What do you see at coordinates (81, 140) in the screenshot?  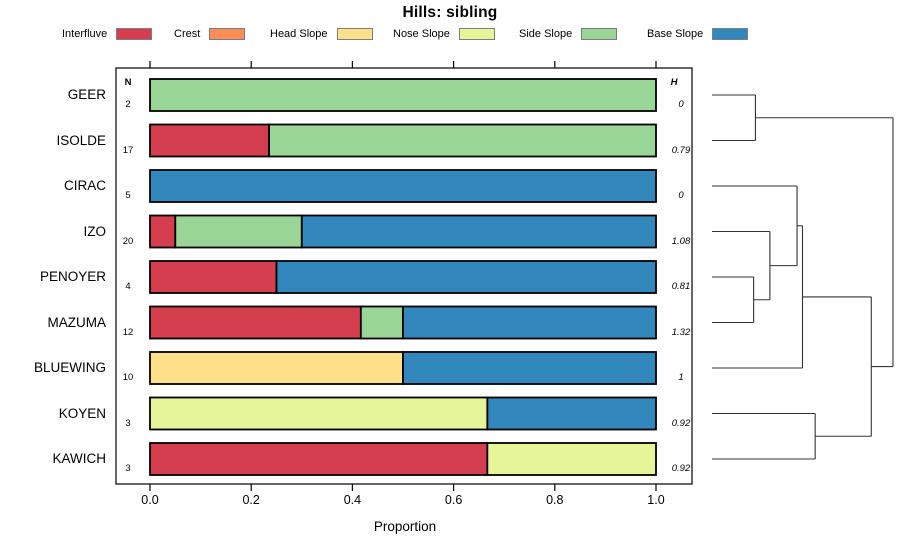 I see `row-label: ISOLDE` at bounding box center [81, 140].